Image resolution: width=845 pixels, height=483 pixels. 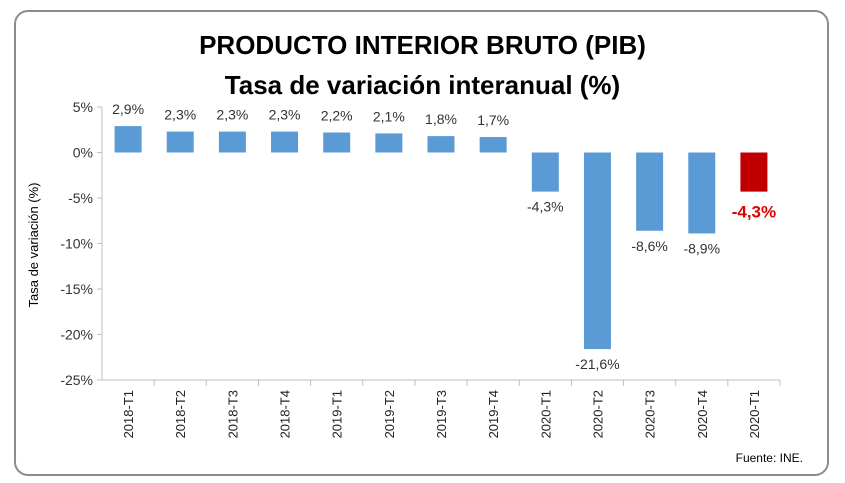 I want to click on source-note: Fuente: INE., so click(x=769, y=458).